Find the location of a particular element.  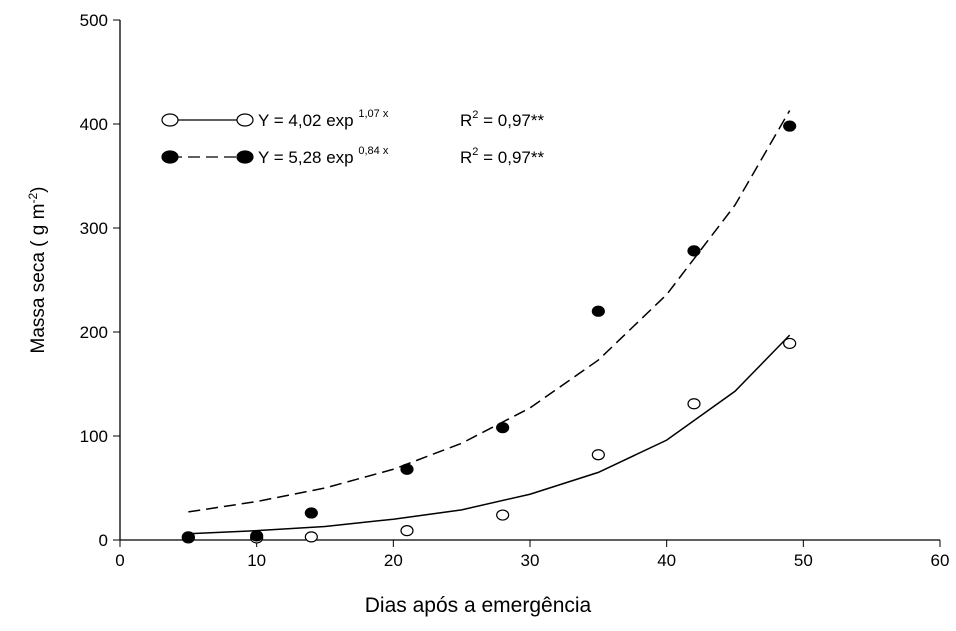

legend-equation: Y = 4,02 exp is located at coordinates (308, 120).